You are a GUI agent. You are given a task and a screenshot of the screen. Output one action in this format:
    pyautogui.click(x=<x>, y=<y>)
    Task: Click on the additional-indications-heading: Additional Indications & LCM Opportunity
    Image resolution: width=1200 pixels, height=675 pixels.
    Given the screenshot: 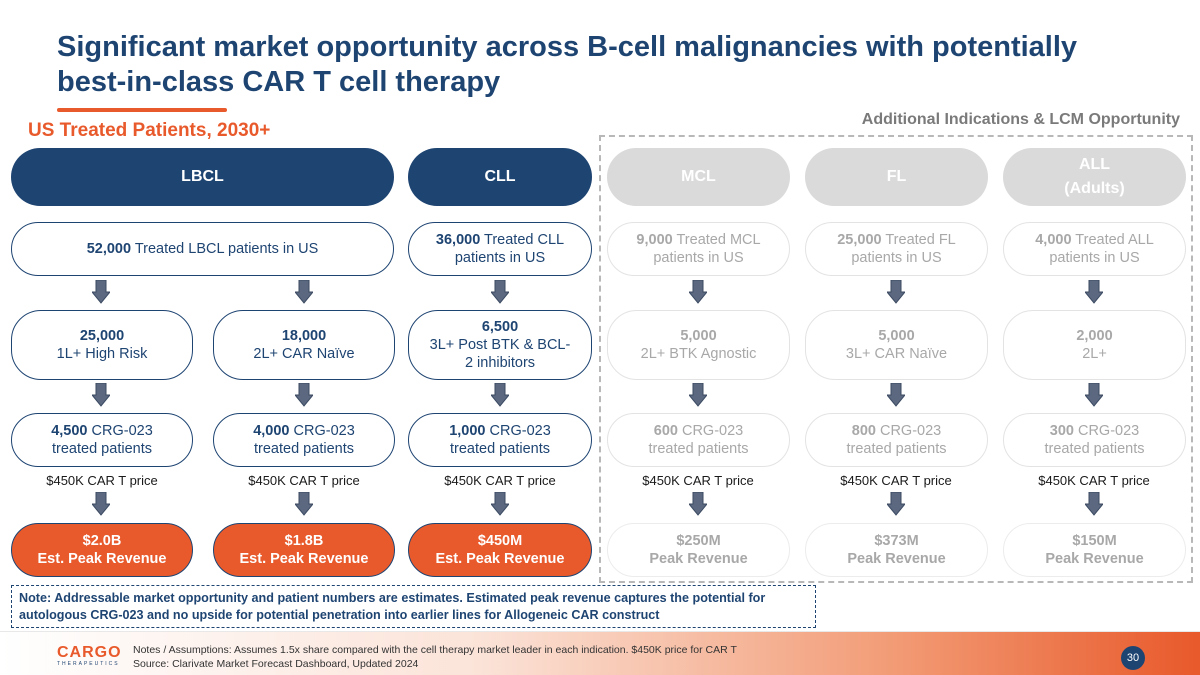 What is the action you would take?
    pyautogui.click(x=1020, y=119)
    